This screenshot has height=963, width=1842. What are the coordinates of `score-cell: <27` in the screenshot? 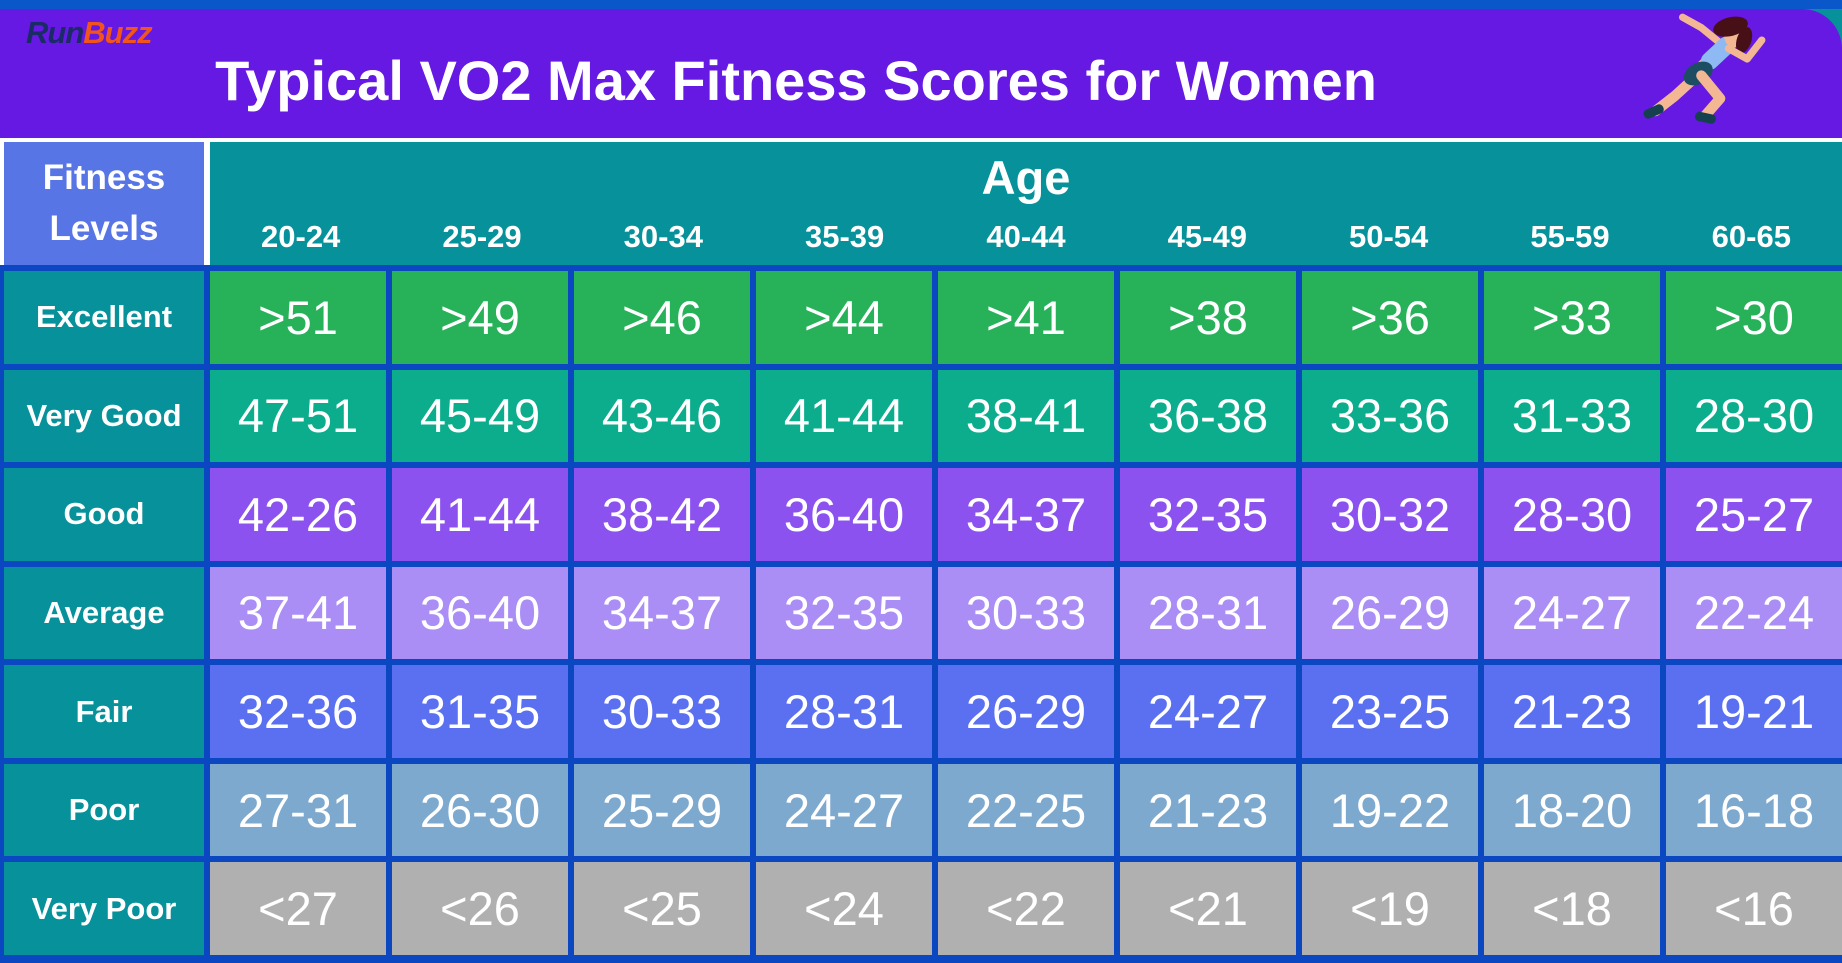 It's located at (298, 908).